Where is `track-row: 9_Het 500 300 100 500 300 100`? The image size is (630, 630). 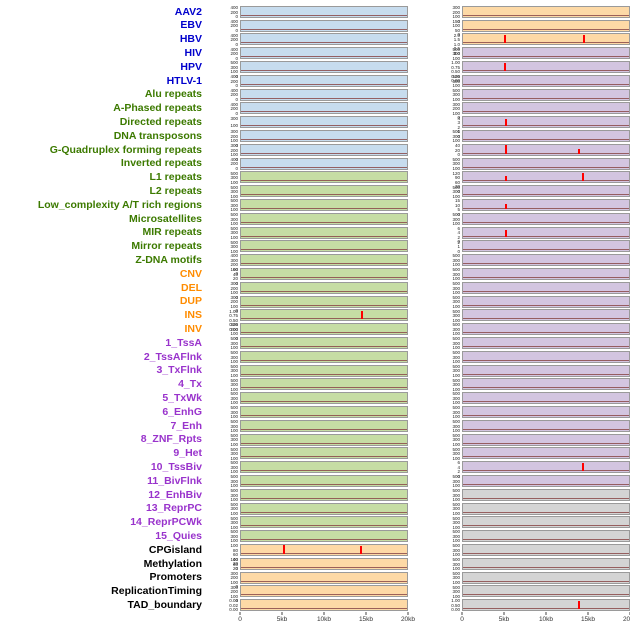 track-row: 9_Het 500 300 100 500 300 100 is located at coordinates (315, 454).